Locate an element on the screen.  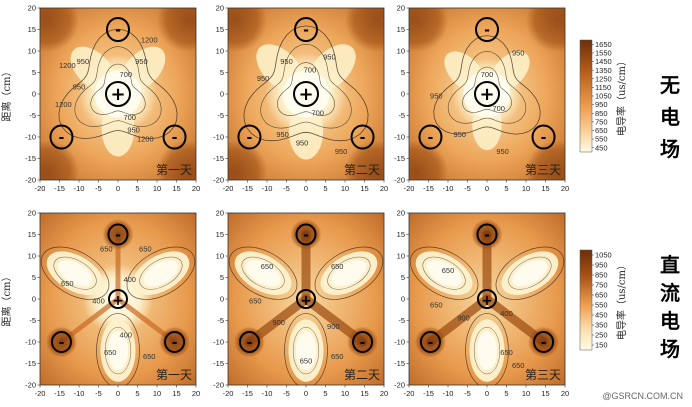
row-title-char: 电 is located at coordinates (670, 117).